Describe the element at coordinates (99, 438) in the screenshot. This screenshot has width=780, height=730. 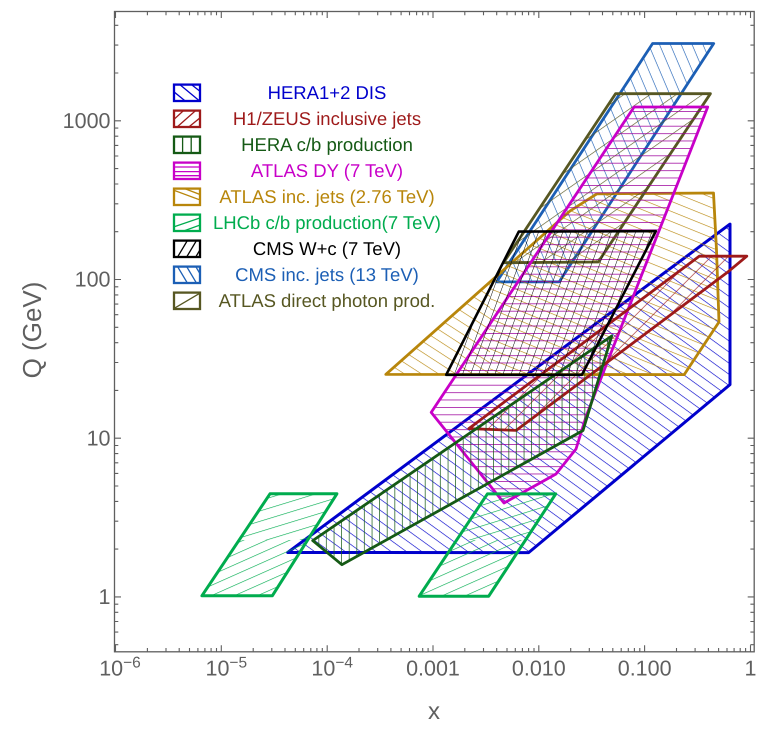
I see `svg-text: 10` at that location.